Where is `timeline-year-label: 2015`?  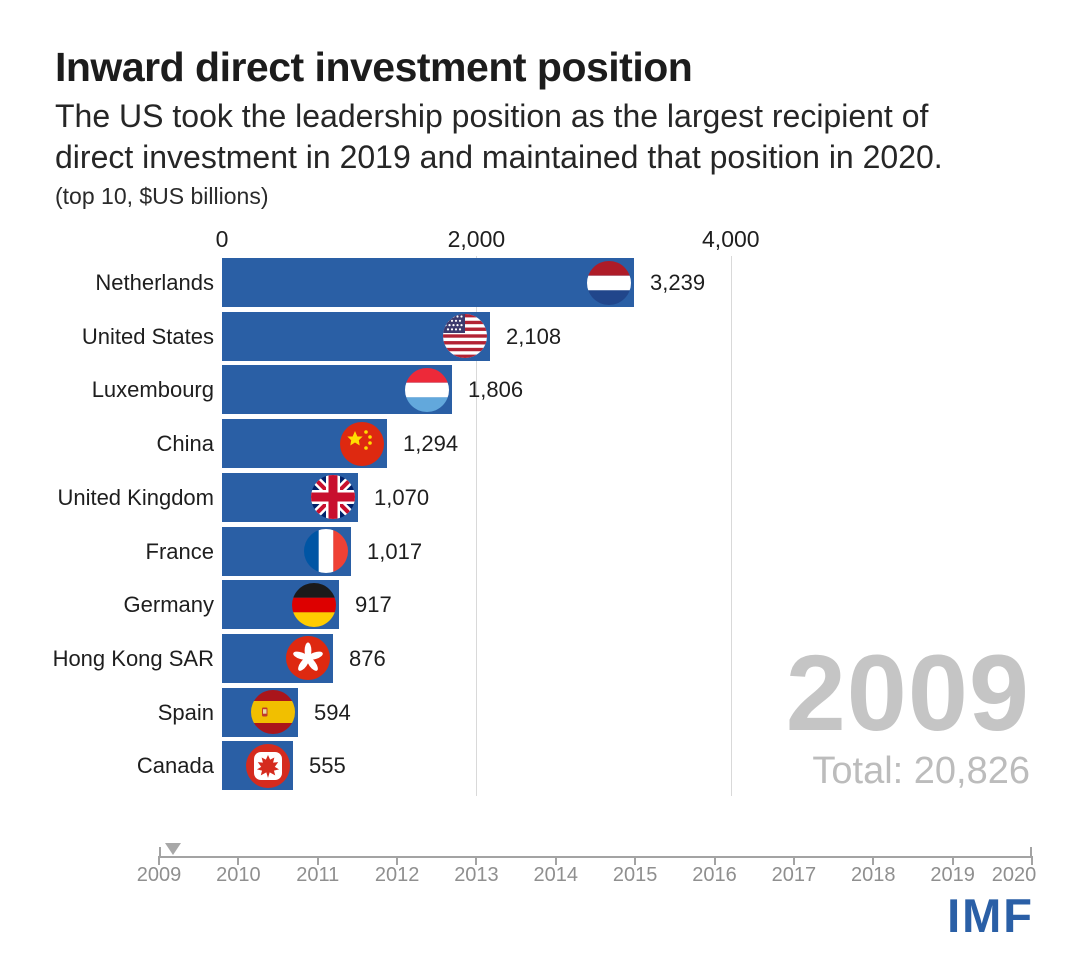
timeline-year-label: 2015 is located at coordinates (635, 875).